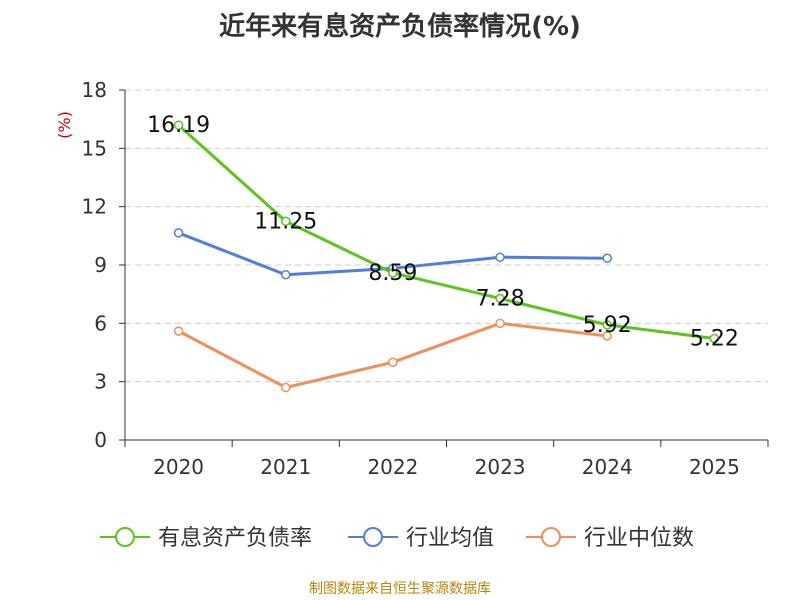 The image size is (800, 600). Describe the element at coordinates (100, 323) in the screenshot. I see `y-tick-label: 6` at that location.